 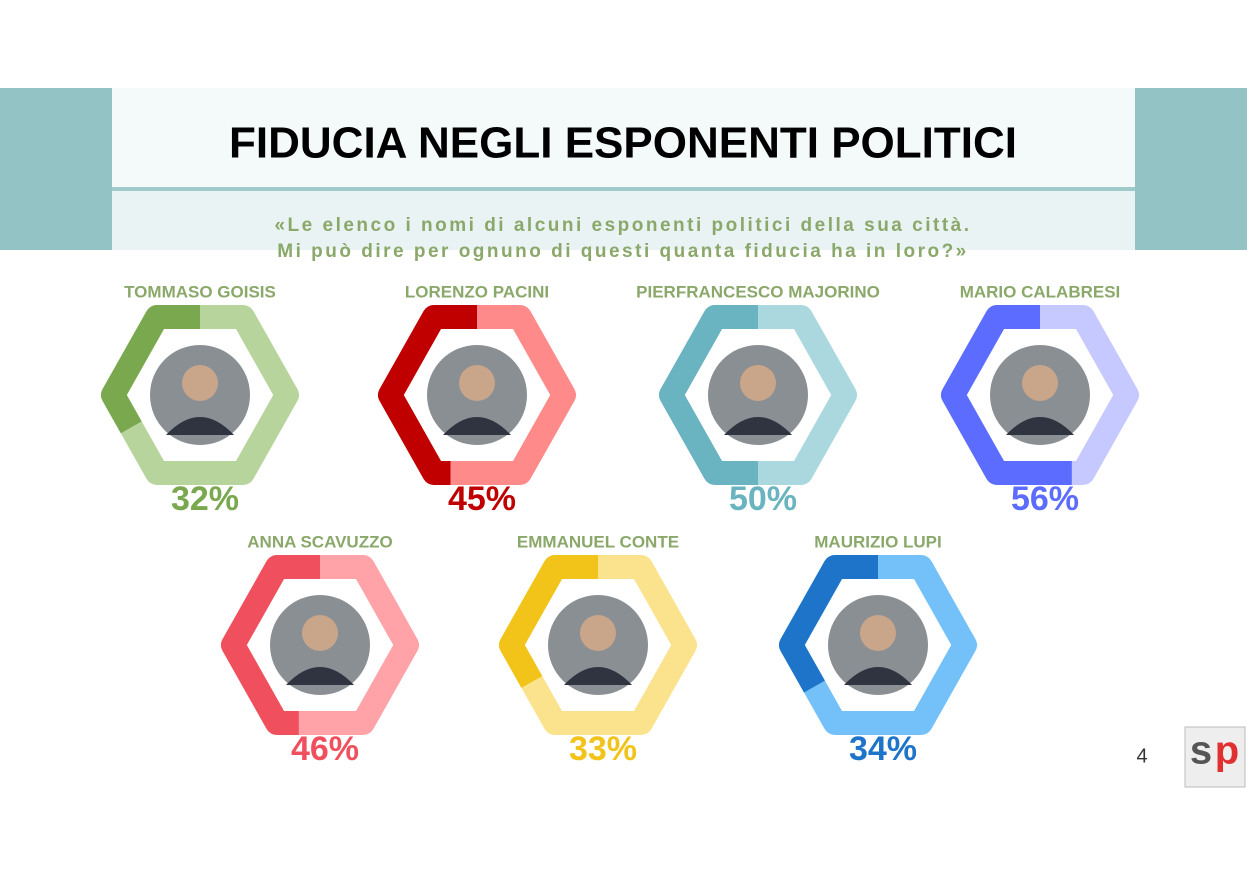 I want to click on logo-p: p, so click(x=1227, y=751).